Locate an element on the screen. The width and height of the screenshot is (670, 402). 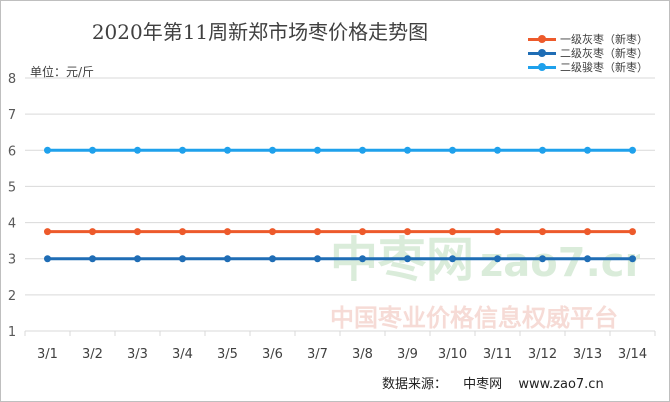
x-tick-label: 3/10 is located at coordinates (452, 354).